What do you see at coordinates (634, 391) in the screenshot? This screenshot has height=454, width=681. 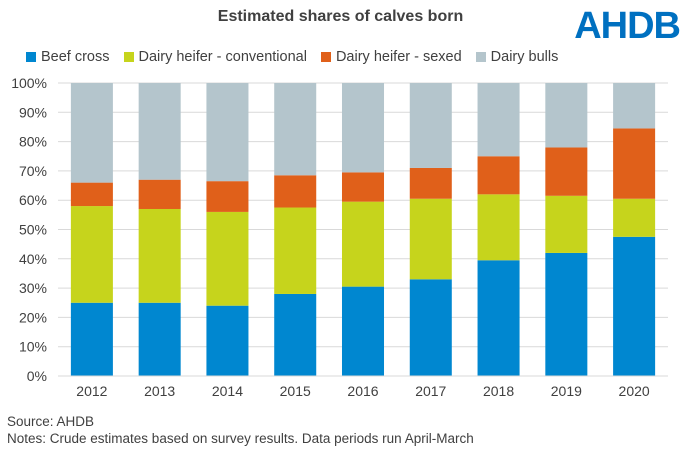 I see `x-tick-label: 2020` at bounding box center [634, 391].